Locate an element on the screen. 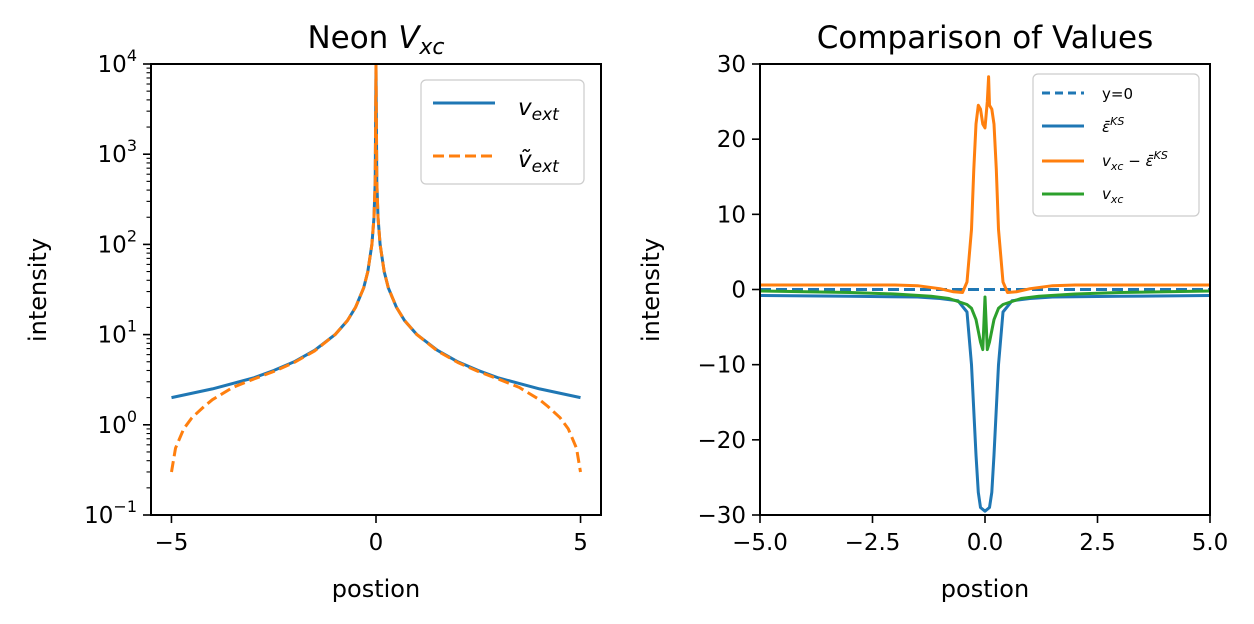 This screenshot has height=624, width=1254. left-legend: vext ṽext is located at coordinates (502, 132).